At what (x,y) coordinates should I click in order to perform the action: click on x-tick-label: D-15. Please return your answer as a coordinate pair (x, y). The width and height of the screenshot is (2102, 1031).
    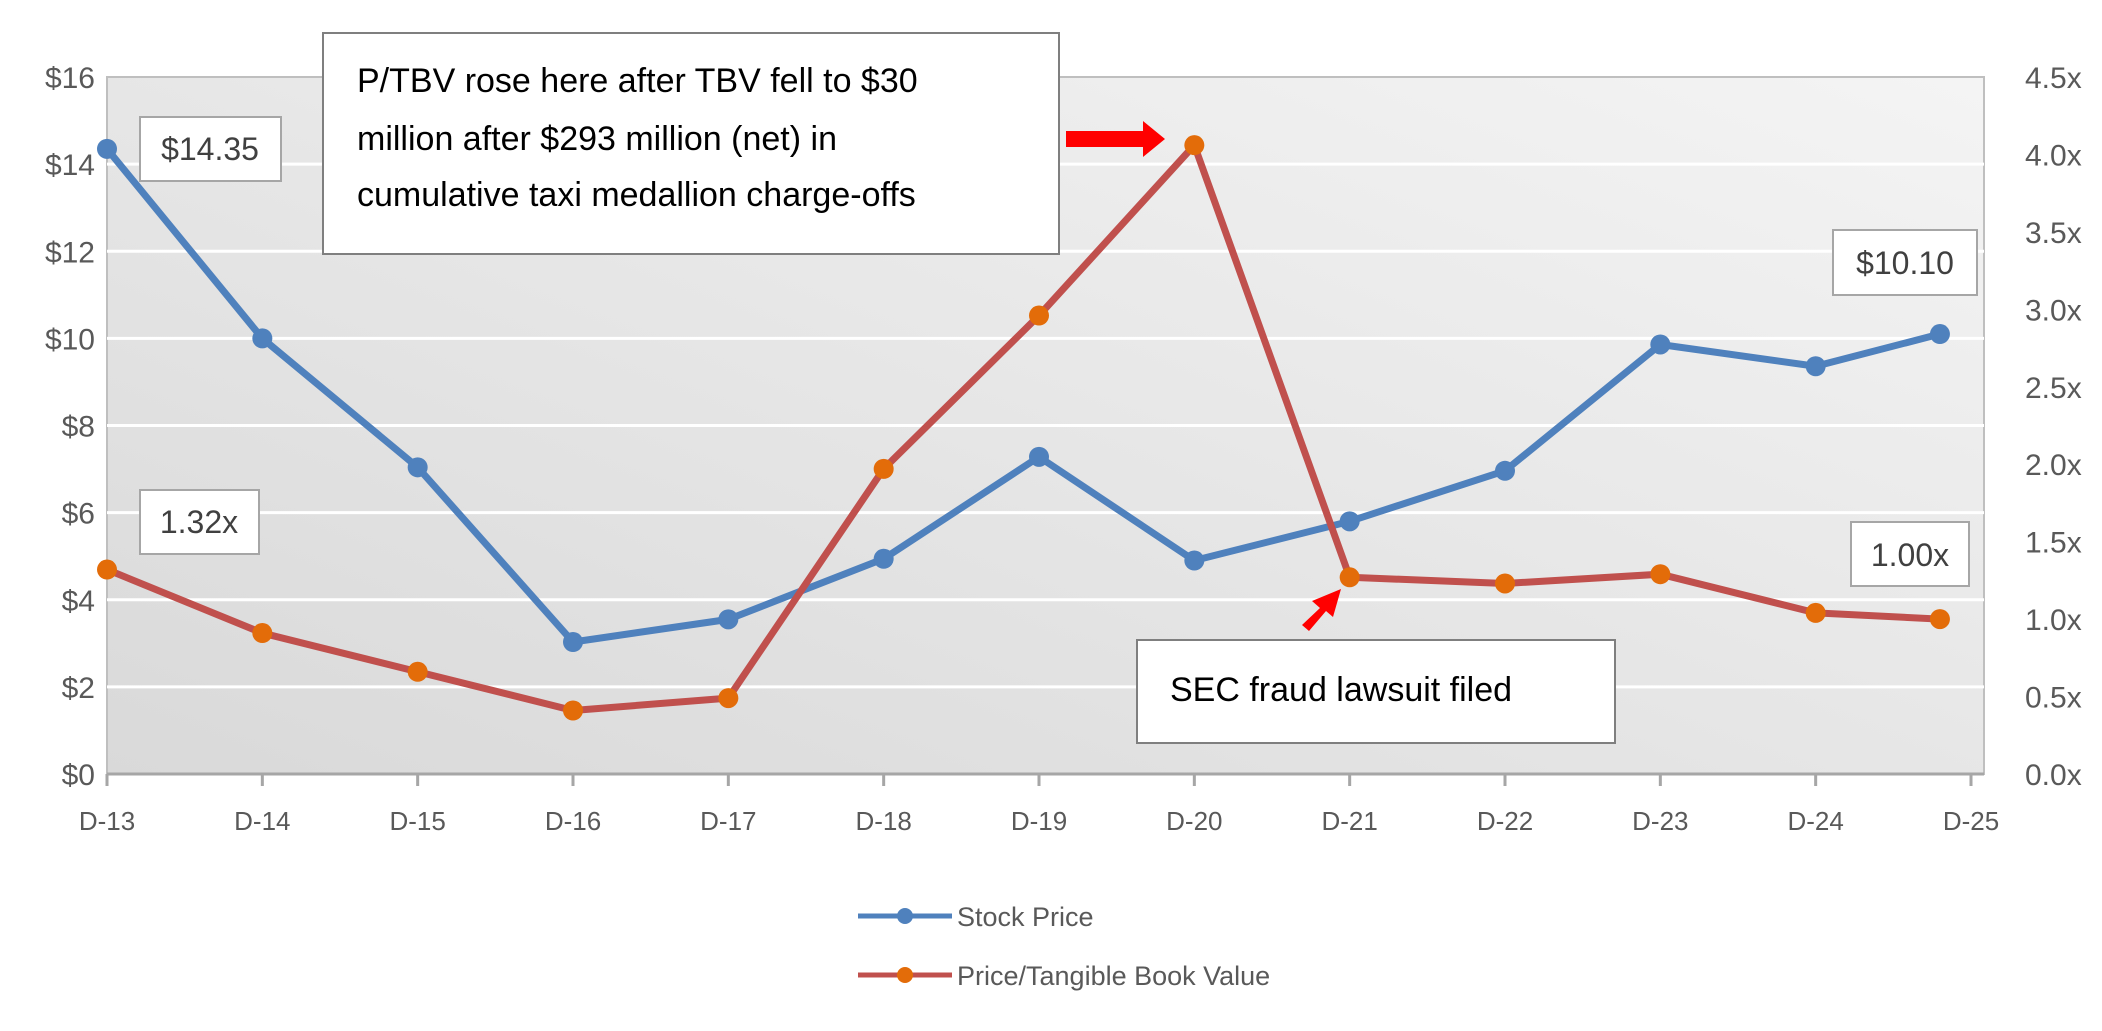
    Looking at the image, I should click on (417, 821).